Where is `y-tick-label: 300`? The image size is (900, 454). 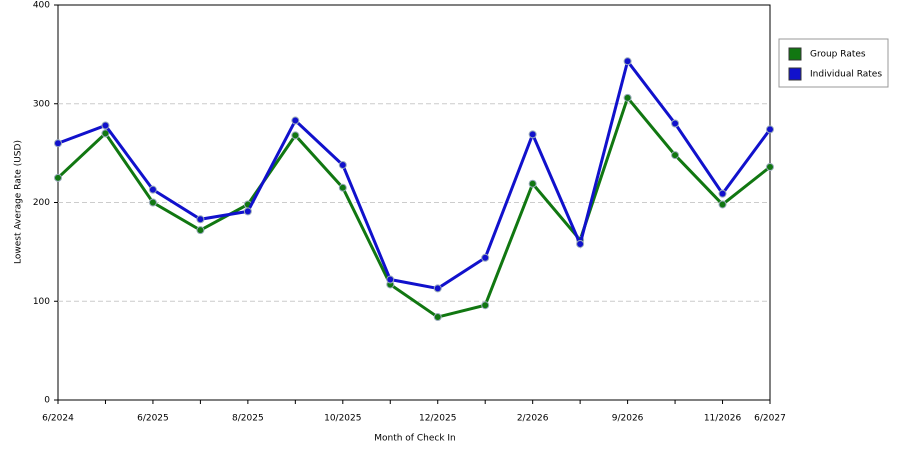
y-tick-label: 300 is located at coordinates (41, 104).